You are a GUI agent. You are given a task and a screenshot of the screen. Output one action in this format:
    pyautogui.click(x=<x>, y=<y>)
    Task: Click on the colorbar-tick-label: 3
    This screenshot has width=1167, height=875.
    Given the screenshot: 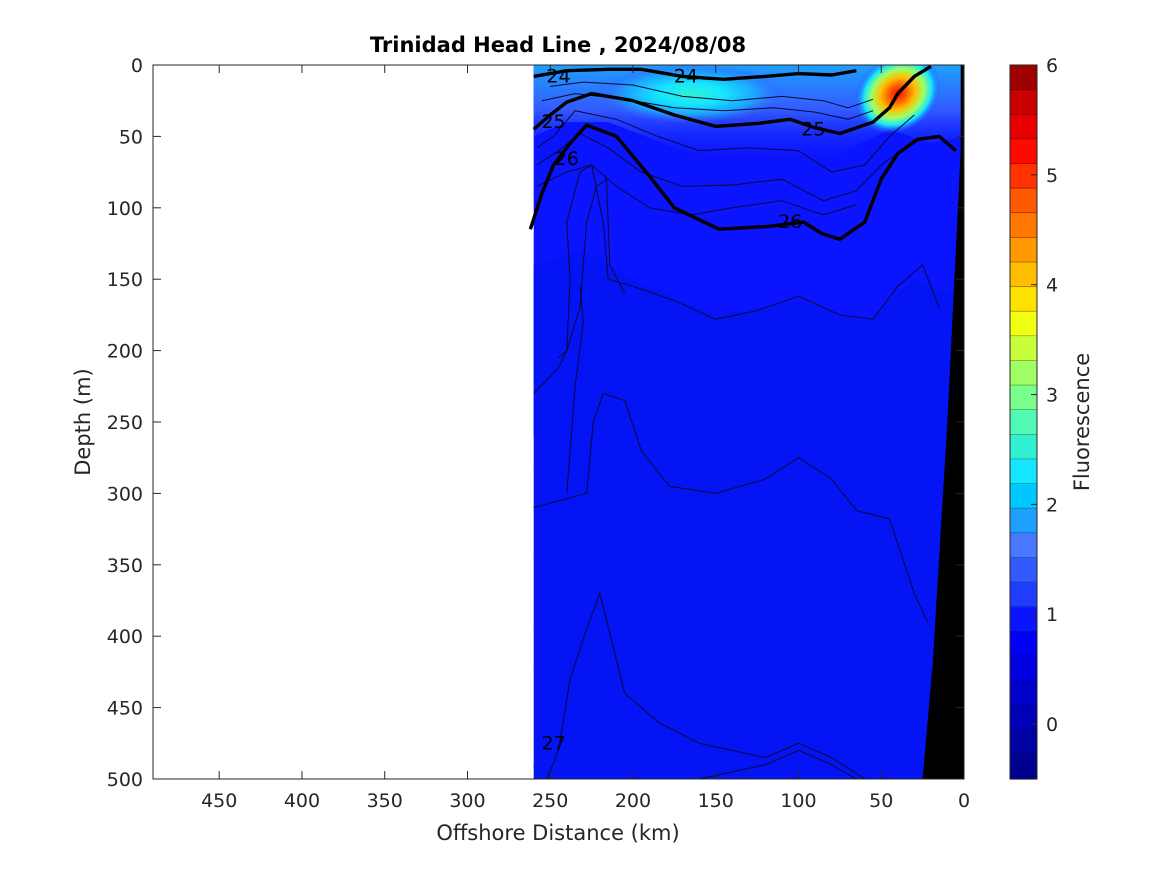 What is the action you would take?
    pyautogui.click(x=1052, y=396)
    